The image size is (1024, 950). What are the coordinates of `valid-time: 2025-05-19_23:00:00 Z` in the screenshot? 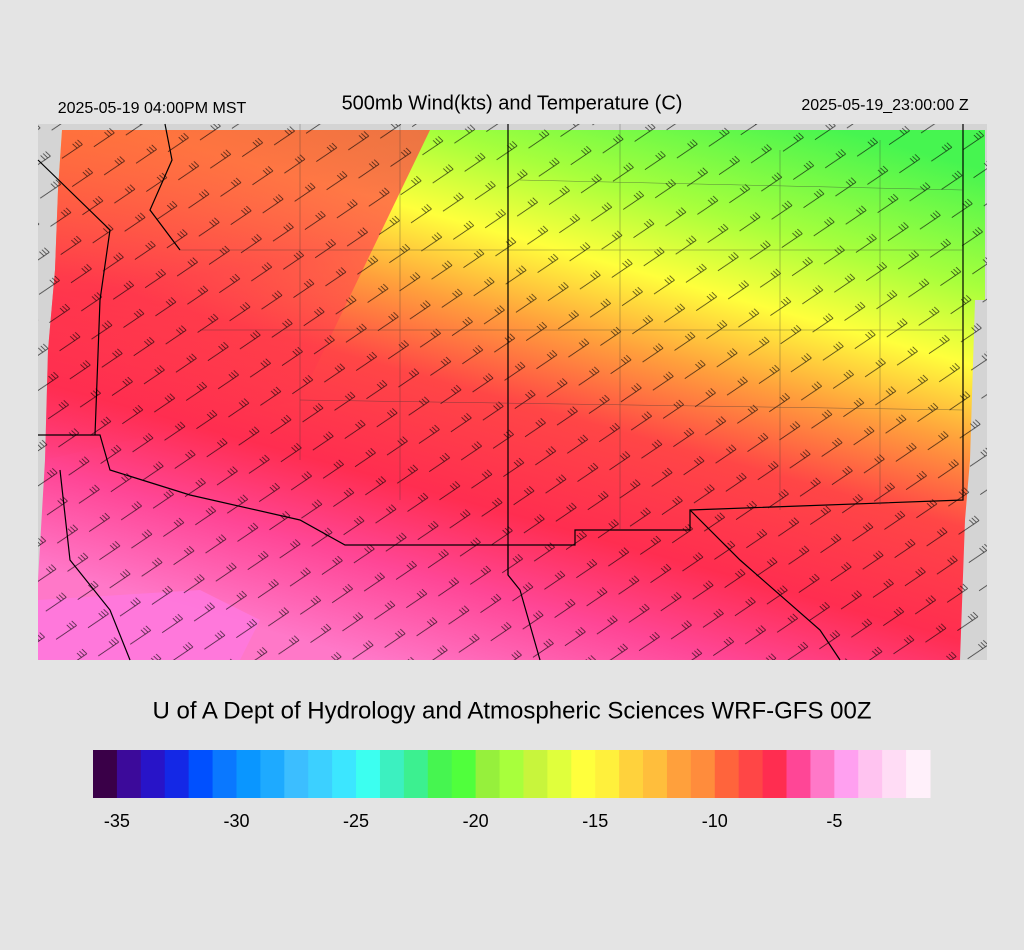 It's located at (884, 105).